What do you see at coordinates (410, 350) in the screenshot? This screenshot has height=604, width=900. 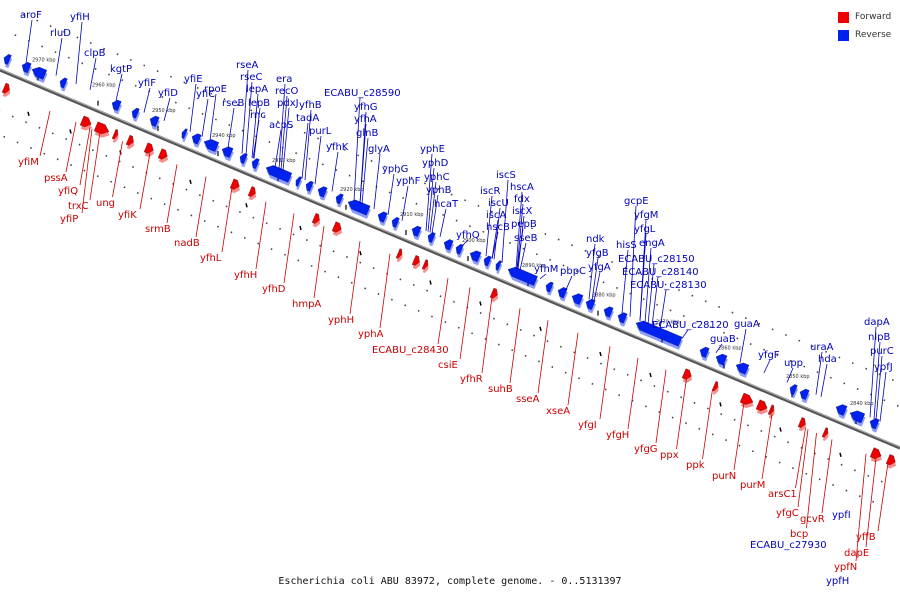 I see `gene-label: ECABU_c28430` at bounding box center [410, 350].